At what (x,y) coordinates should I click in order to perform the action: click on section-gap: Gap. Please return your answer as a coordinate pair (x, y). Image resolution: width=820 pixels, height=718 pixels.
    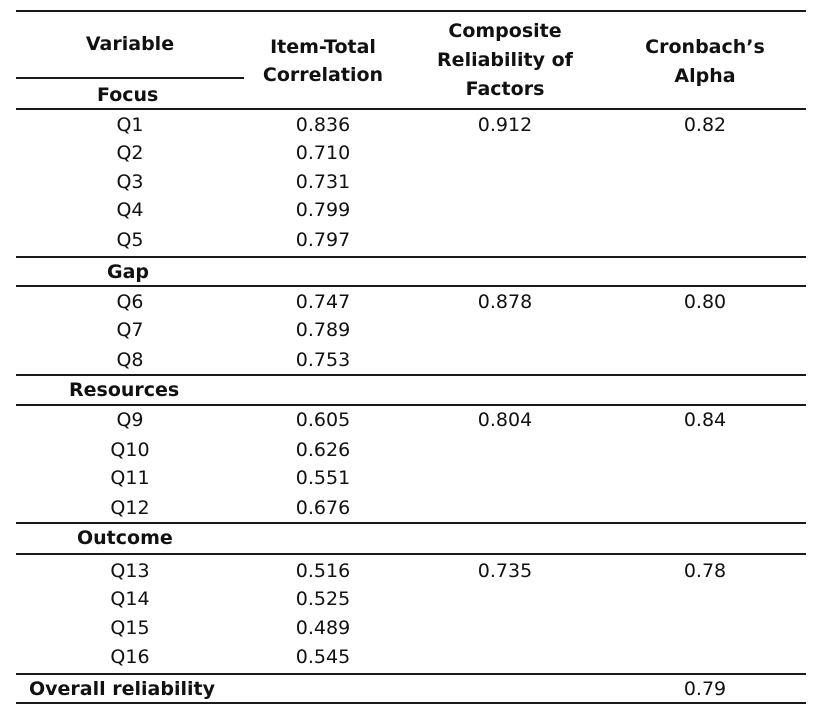
    Looking at the image, I should click on (128, 272).